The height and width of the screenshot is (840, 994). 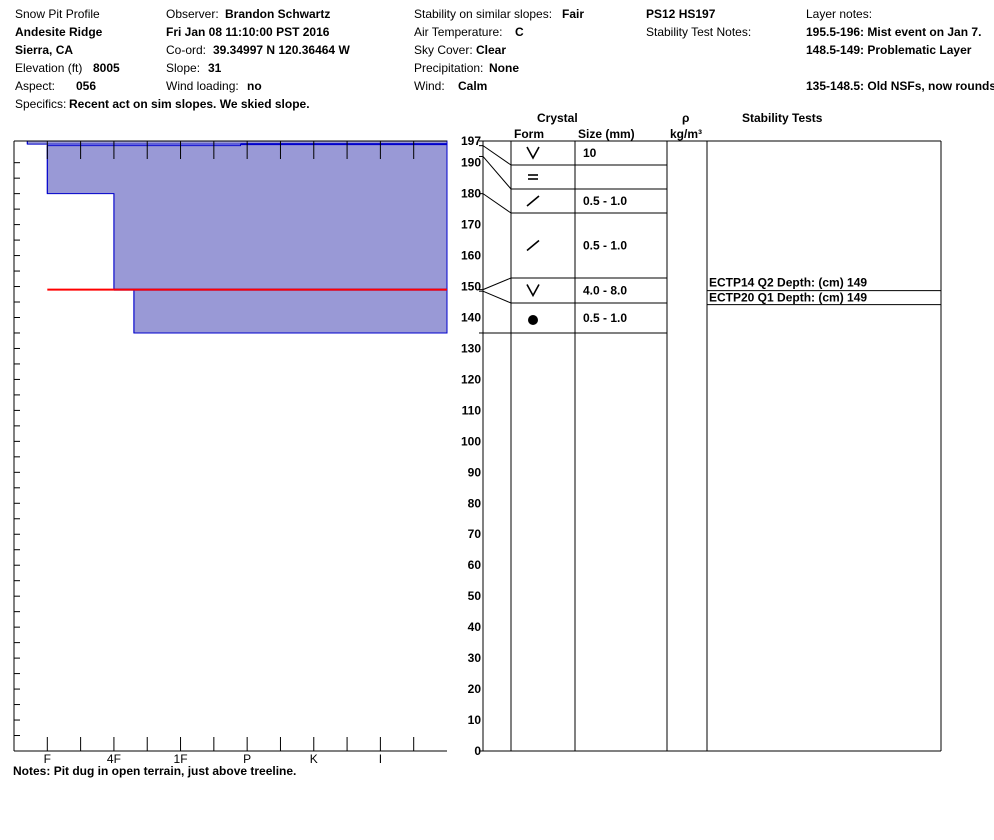 I want to click on depth-tick-label: 110, so click(x=472, y=410).